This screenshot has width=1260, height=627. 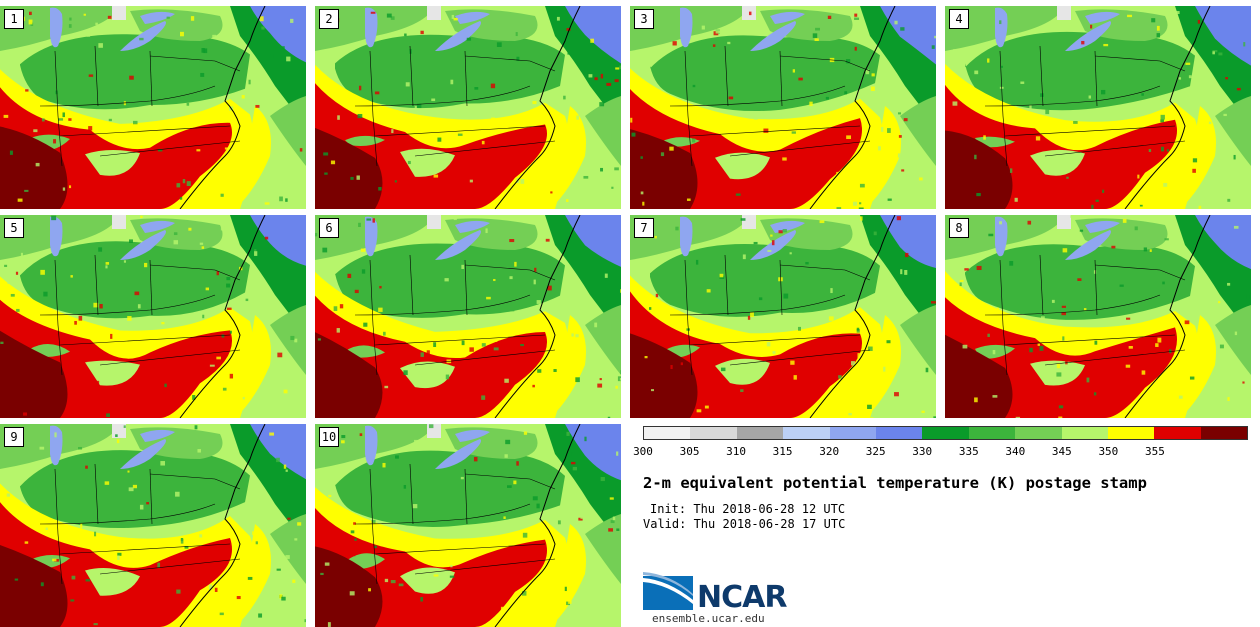 What do you see at coordinates (143, 36) in the screenshot?
I see `lake-erie` at bounding box center [143, 36].